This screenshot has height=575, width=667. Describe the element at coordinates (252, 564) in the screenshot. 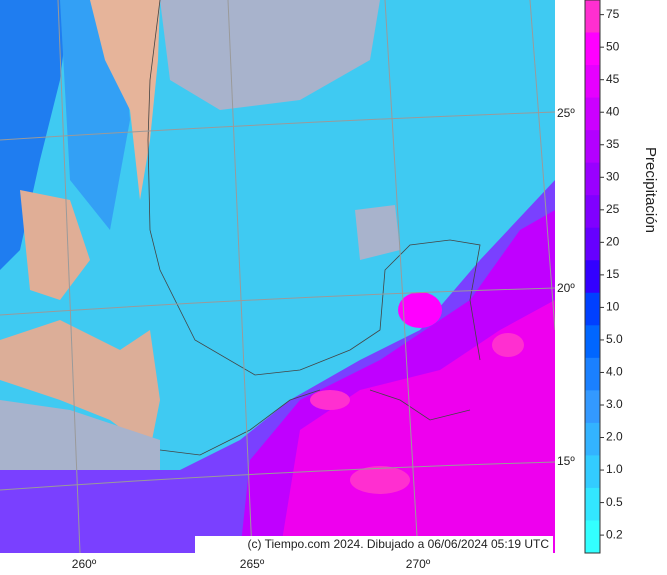

I see `longitude-label: 265º` at that location.